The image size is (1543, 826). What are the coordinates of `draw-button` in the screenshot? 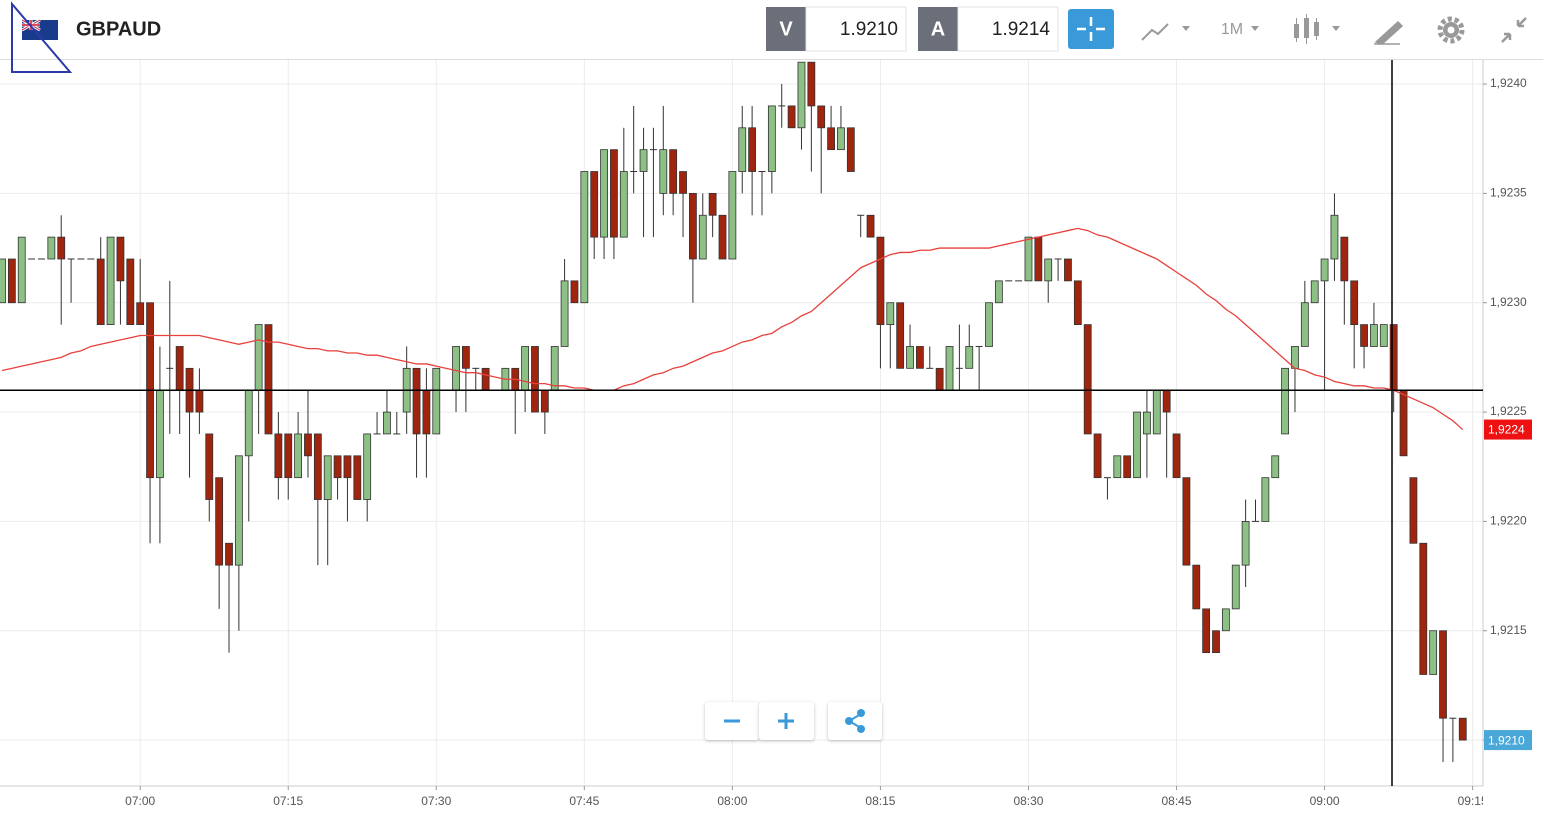 It's located at (1389, 32).